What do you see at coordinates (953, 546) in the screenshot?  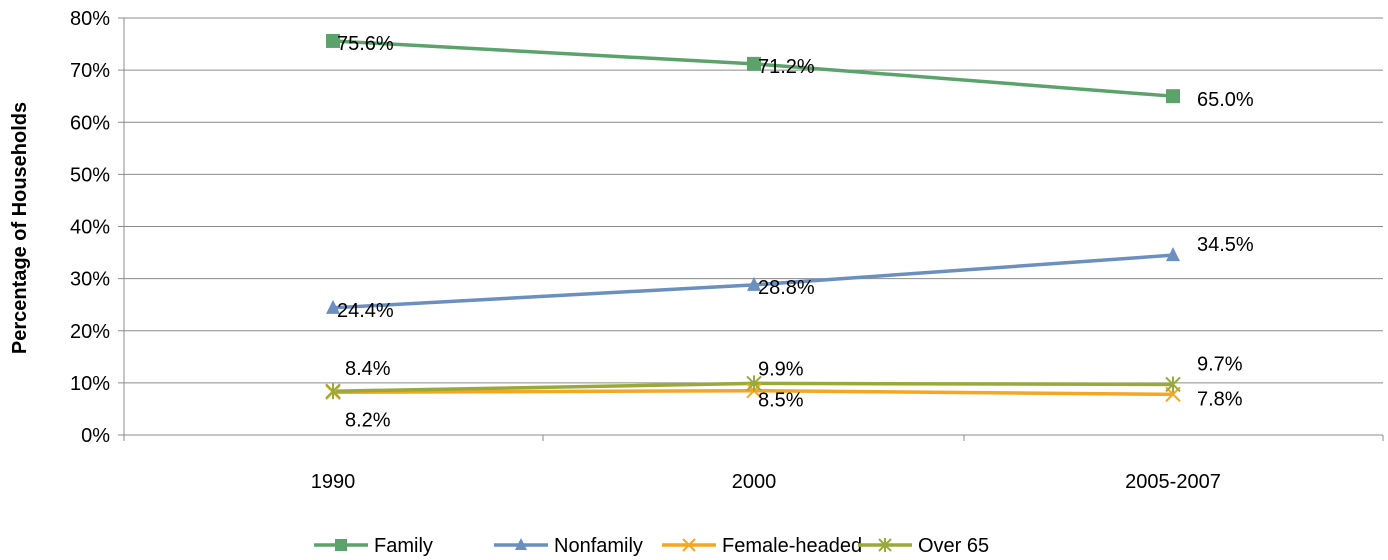 I see `legend-label: Over 65` at bounding box center [953, 546].